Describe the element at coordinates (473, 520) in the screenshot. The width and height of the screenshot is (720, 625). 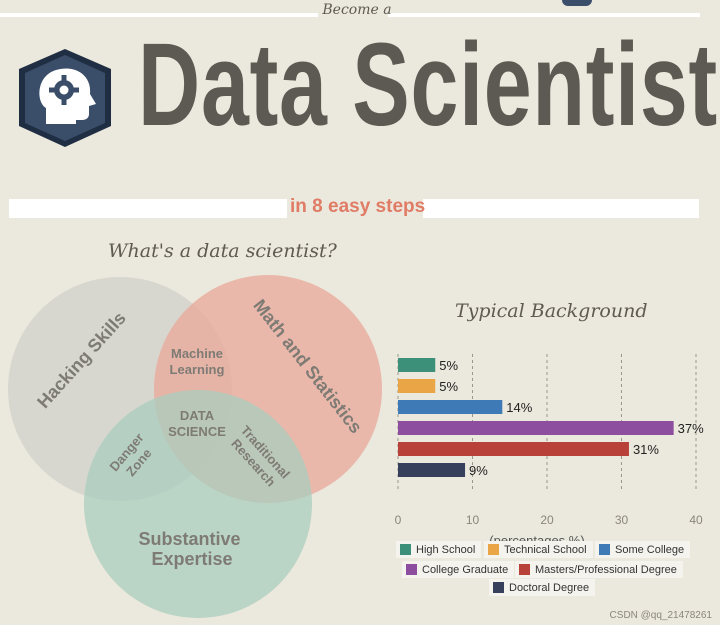
I see `x-tick-label: 10` at that location.